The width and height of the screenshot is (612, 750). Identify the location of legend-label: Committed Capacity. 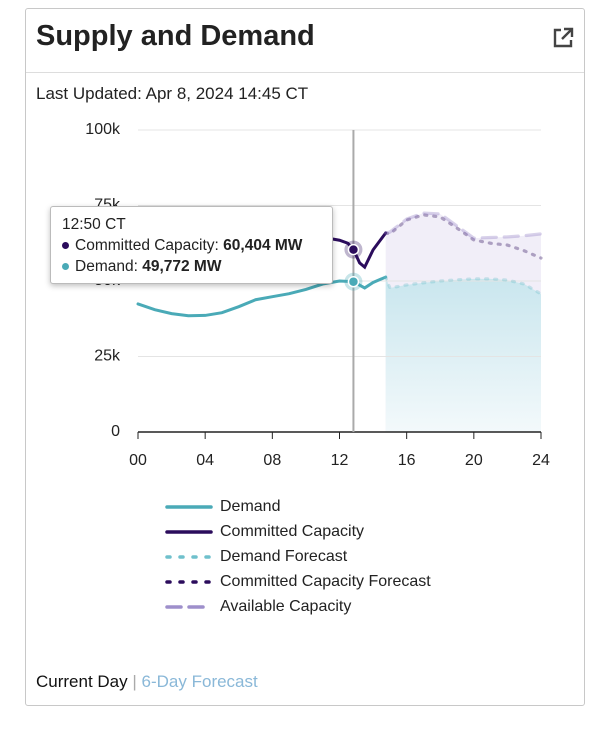
(292, 531).